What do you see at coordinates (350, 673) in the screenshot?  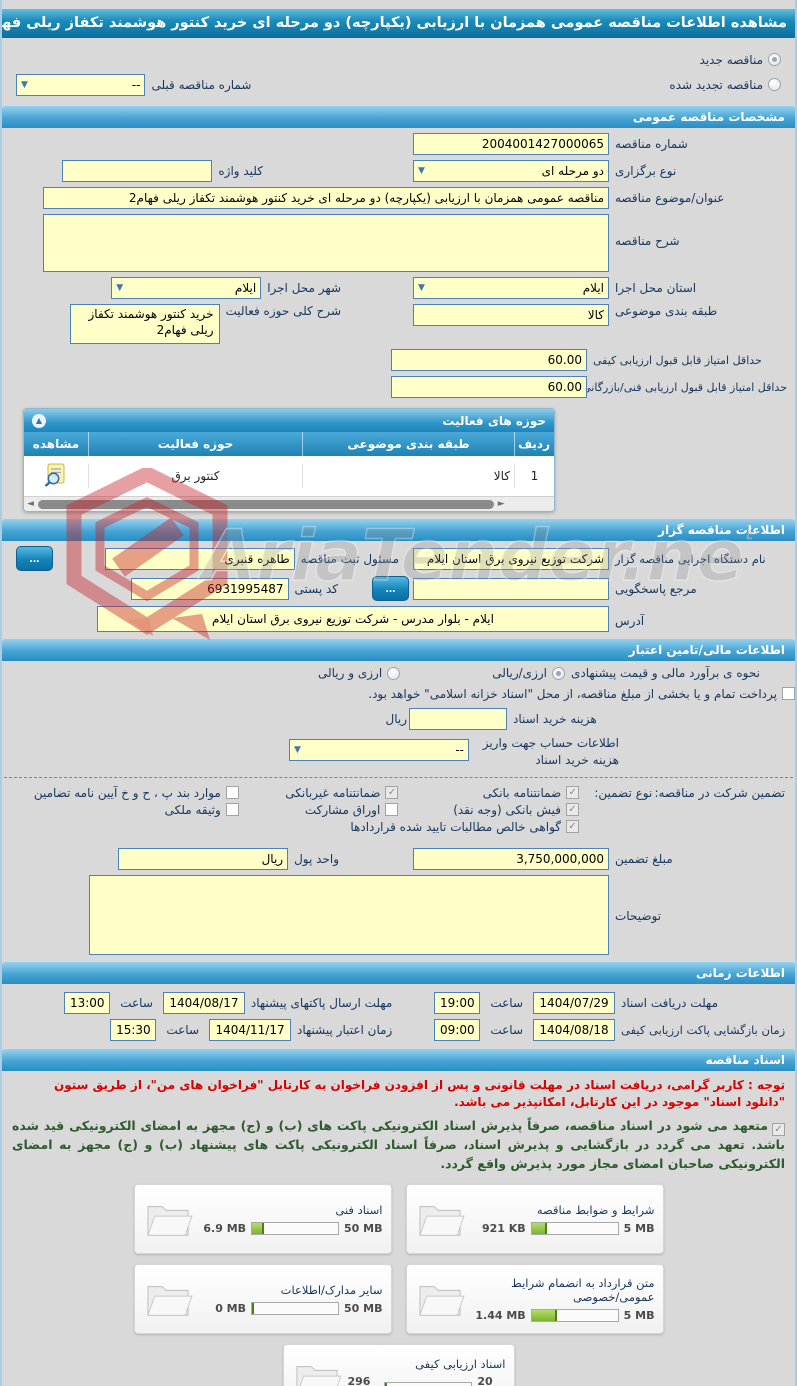 I see `radio-currency-and-rial-label: ارزی و ریالی` at bounding box center [350, 673].